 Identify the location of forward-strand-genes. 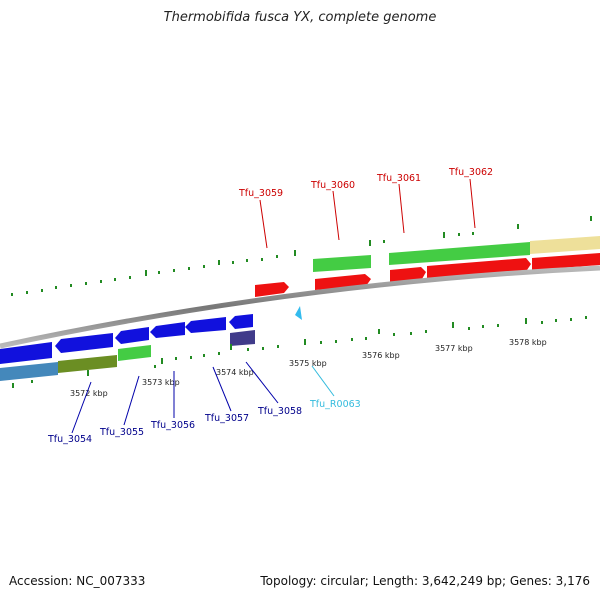
(427, 266).